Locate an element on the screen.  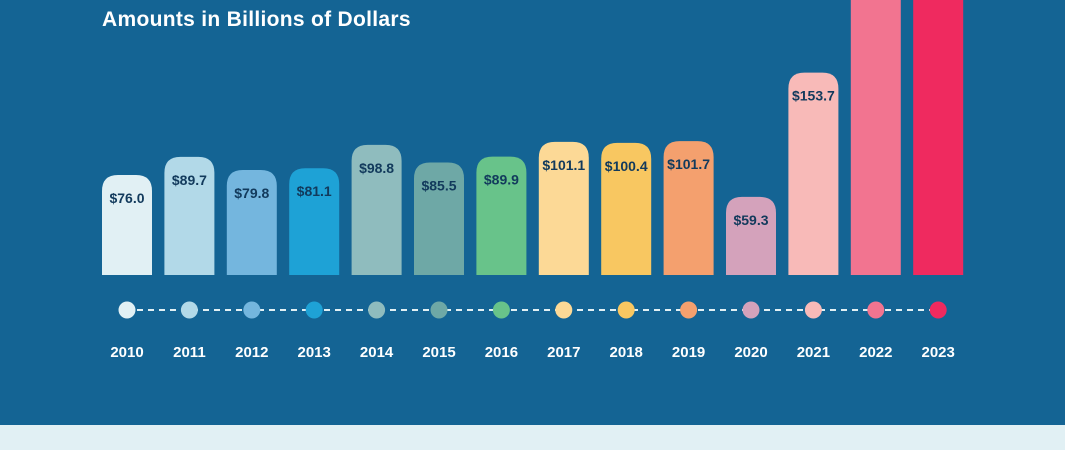
chart-title: Amounts in Billions of Dollars is located at coordinates (256, 19).